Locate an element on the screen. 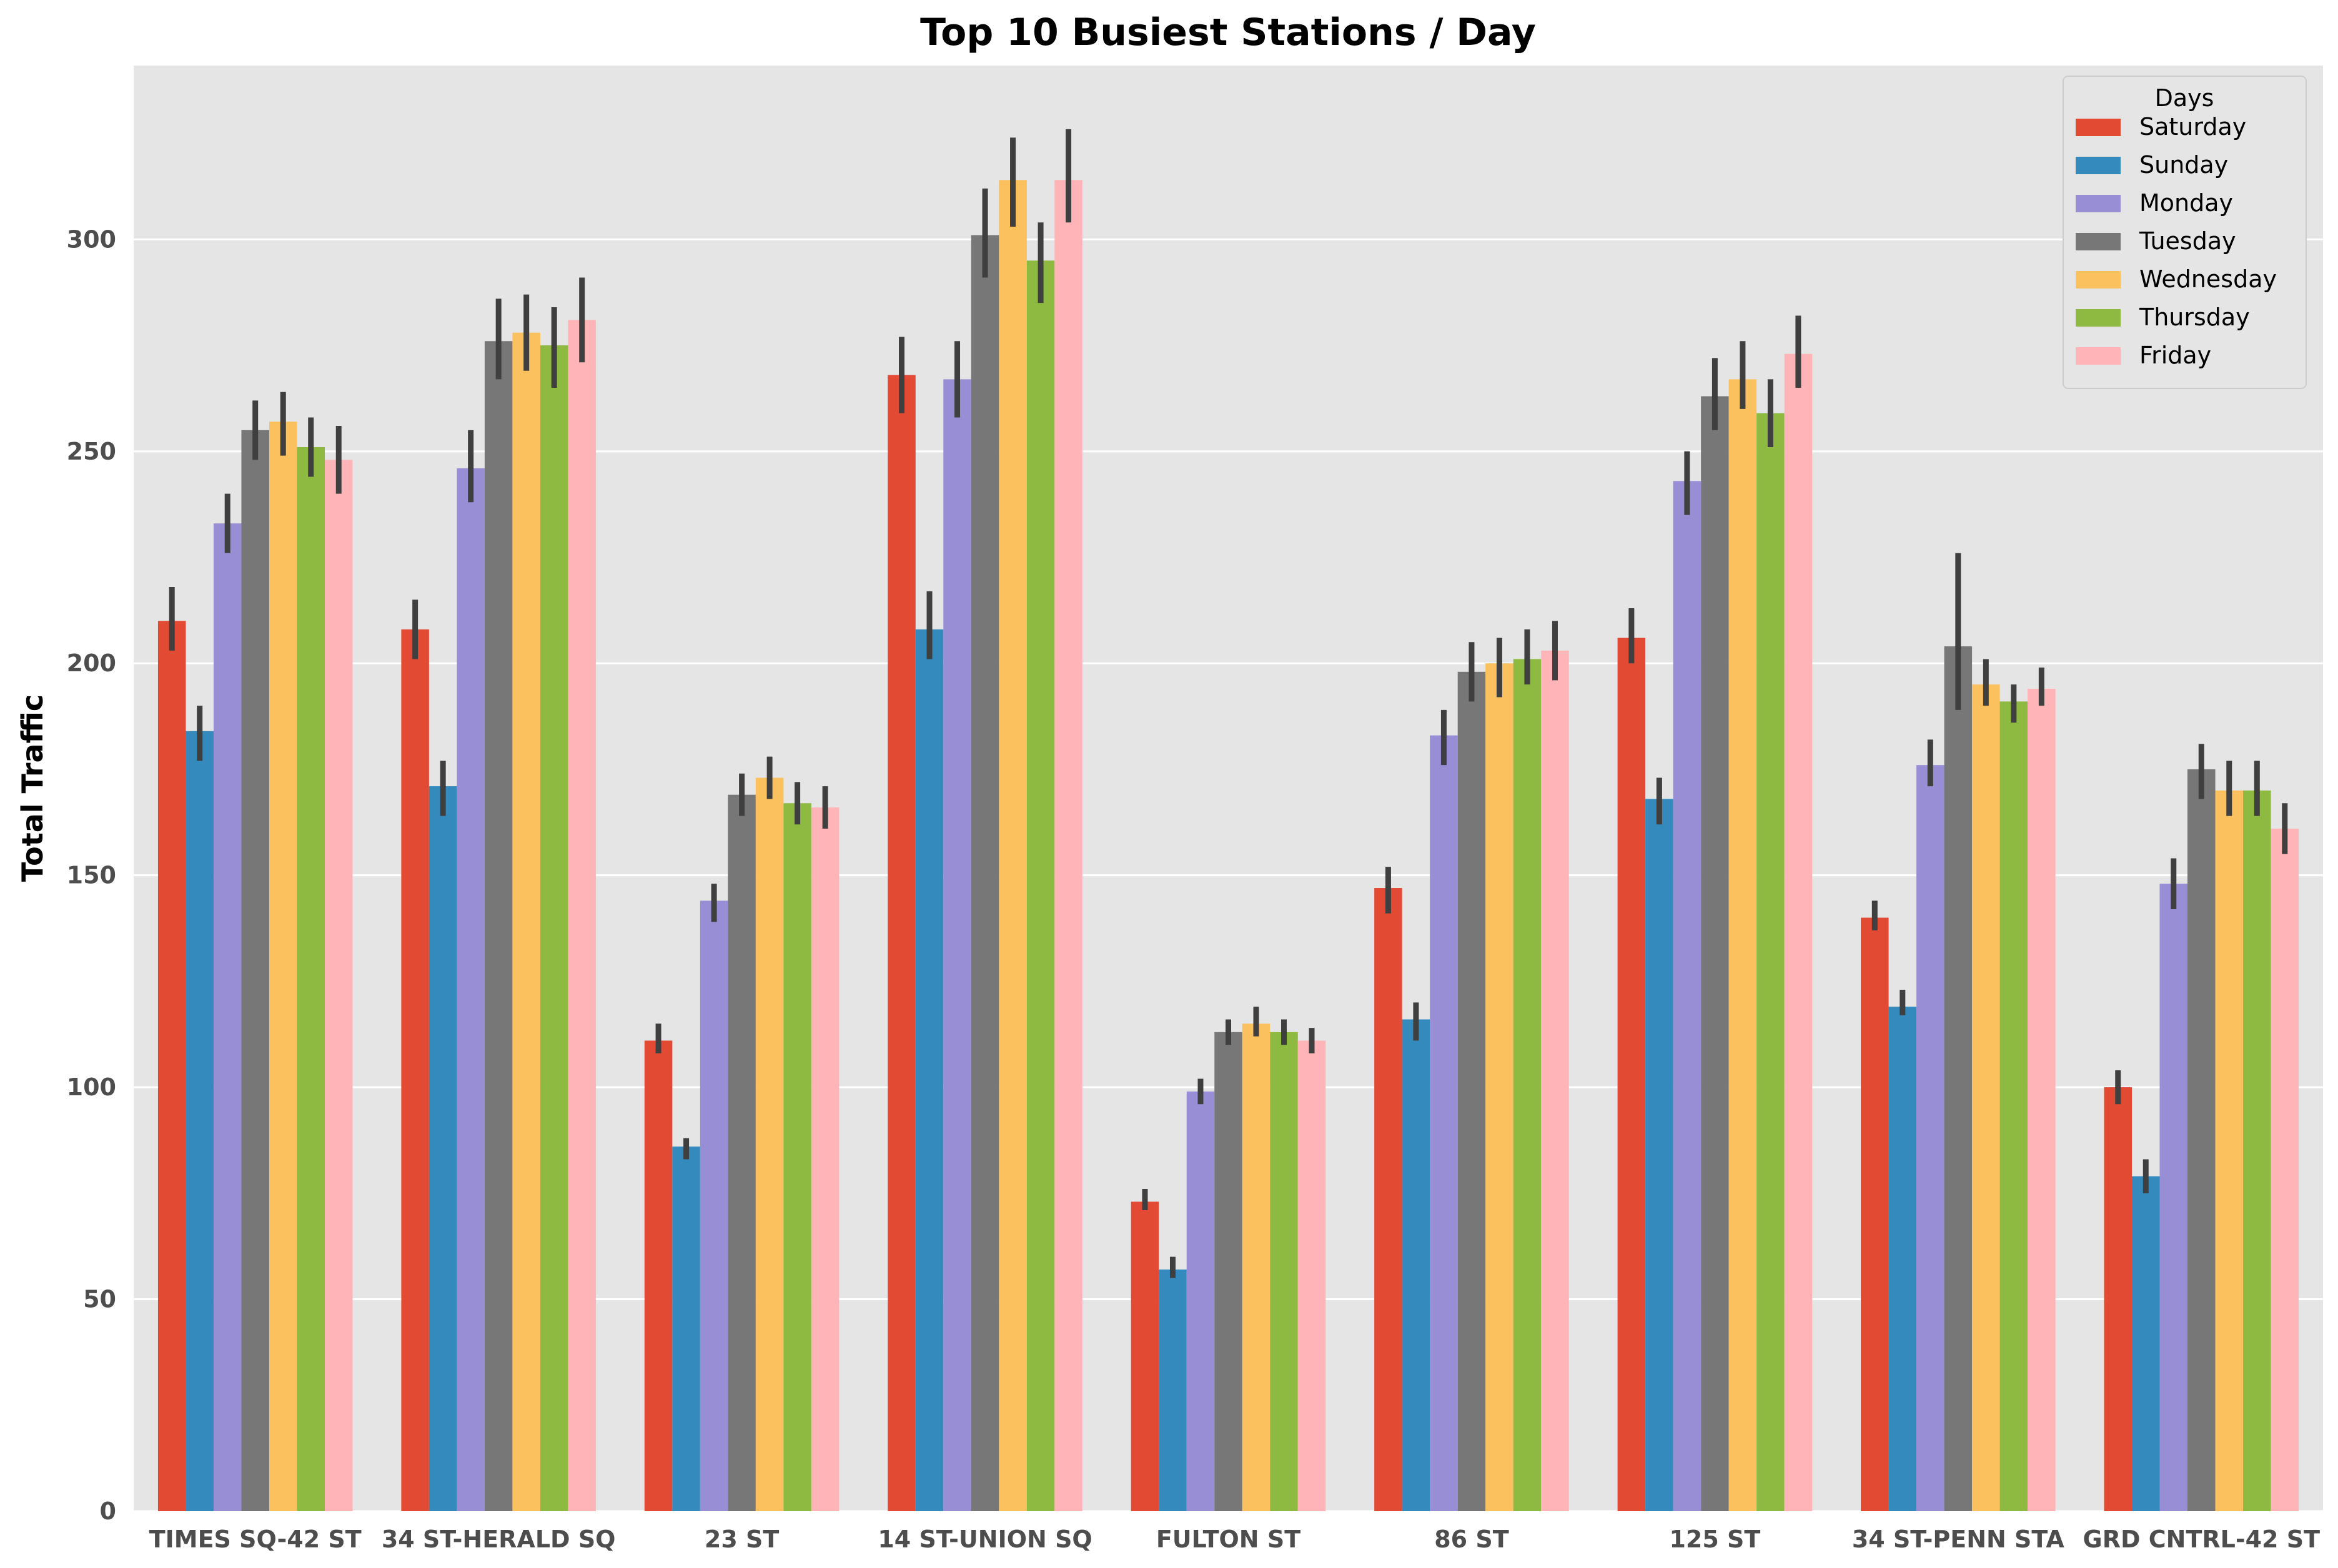  legend-label: Sunday is located at coordinates (2183, 165).